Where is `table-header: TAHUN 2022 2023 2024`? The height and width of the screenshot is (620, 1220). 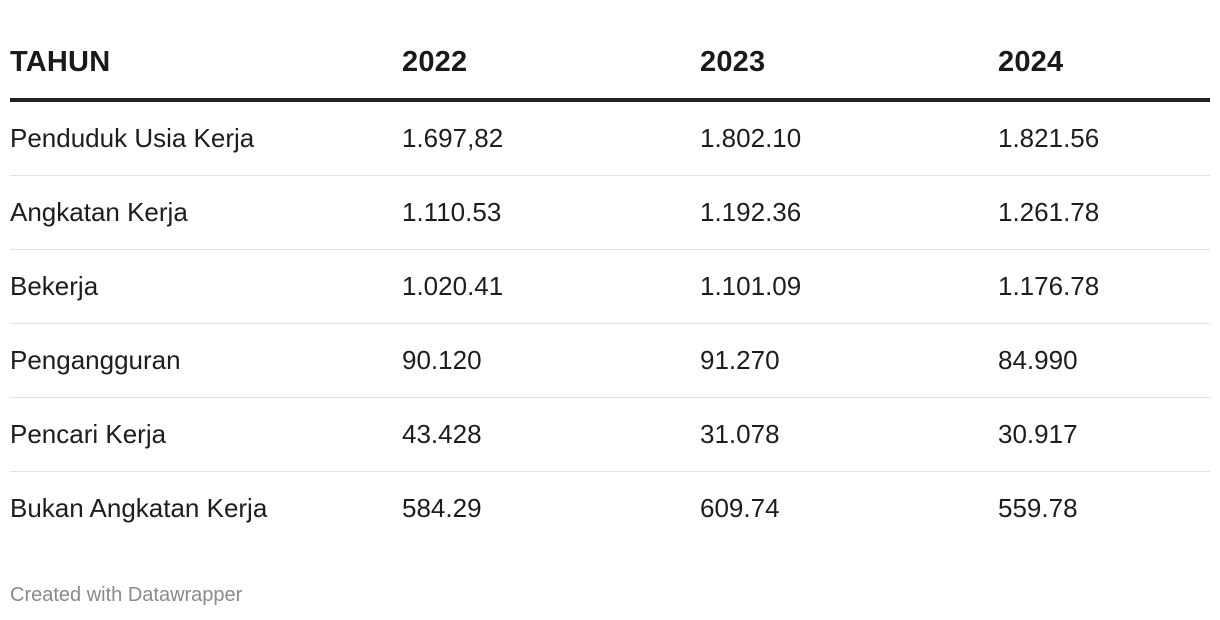
table-header: TAHUN 2022 2023 2024 is located at coordinates (610, 64).